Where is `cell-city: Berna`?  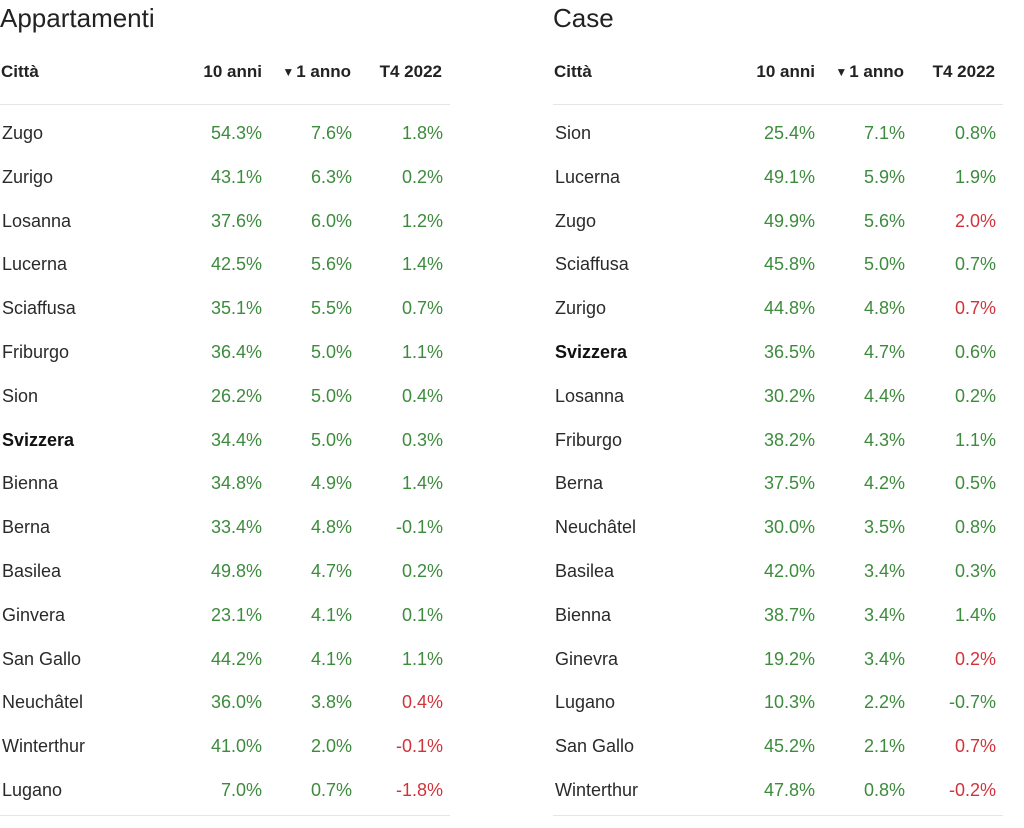
cell-city: Berna is located at coordinates (26, 527).